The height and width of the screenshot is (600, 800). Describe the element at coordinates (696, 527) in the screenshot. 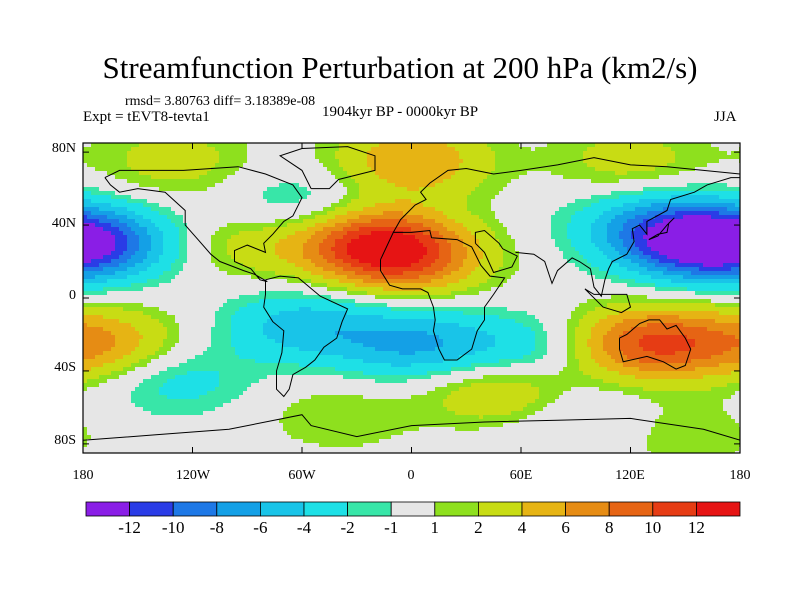

I see `colorbar-label: 12` at that location.